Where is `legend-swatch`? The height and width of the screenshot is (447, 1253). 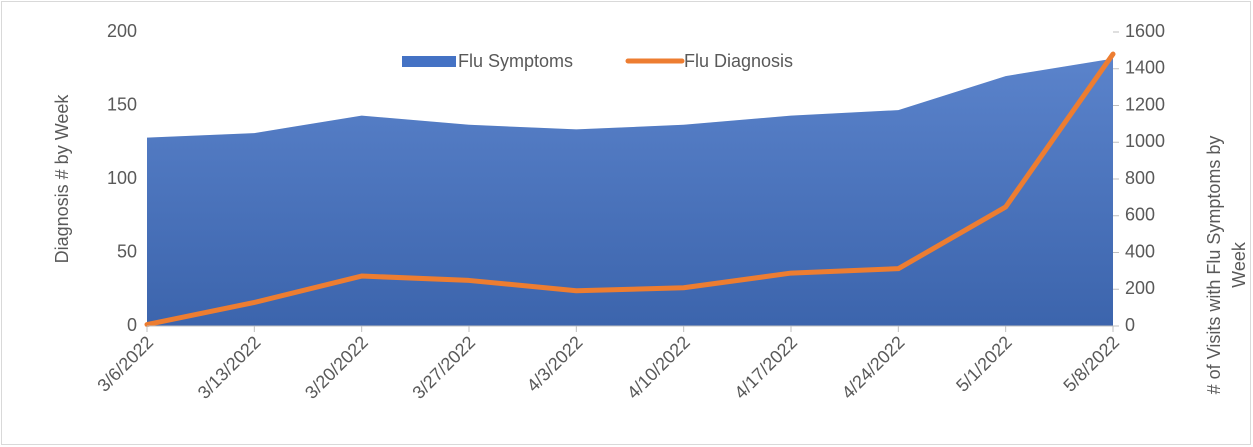 legend-swatch is located at coordinates (429, 61).